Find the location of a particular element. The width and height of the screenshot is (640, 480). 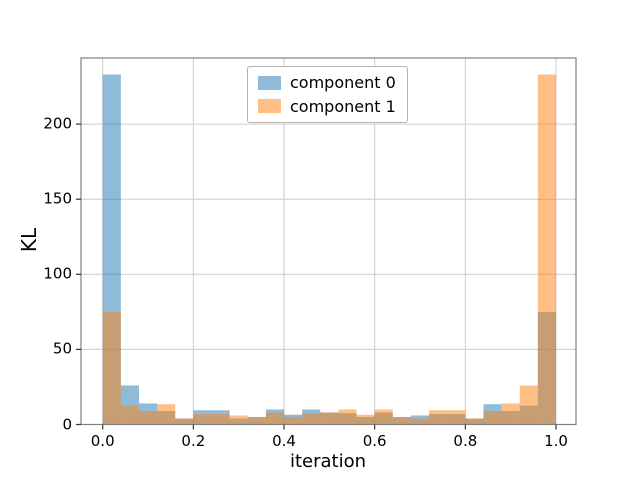

hist-bar-series1-bin10 is located at coordinates (293, 420).